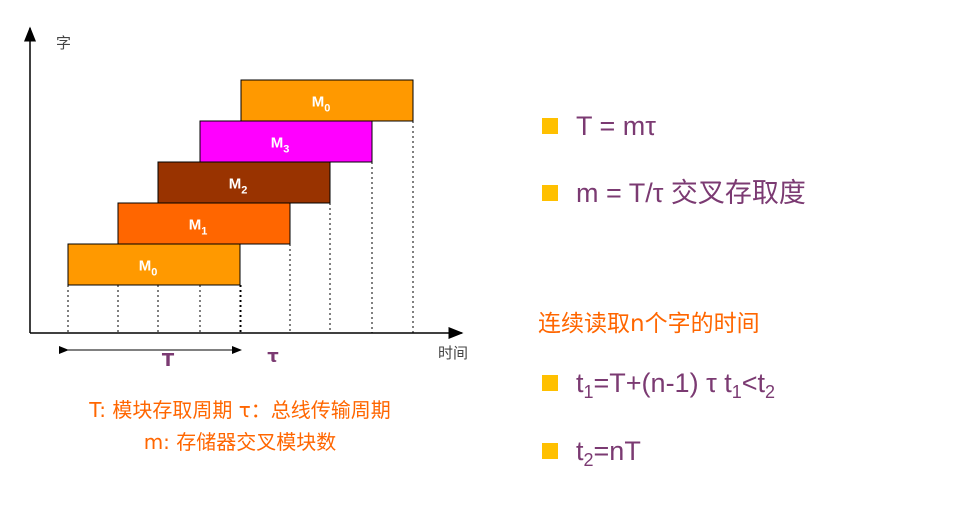 The height and width of the screenshot is (523, 964). I want to click on module-label: M2, so click(238, 186).